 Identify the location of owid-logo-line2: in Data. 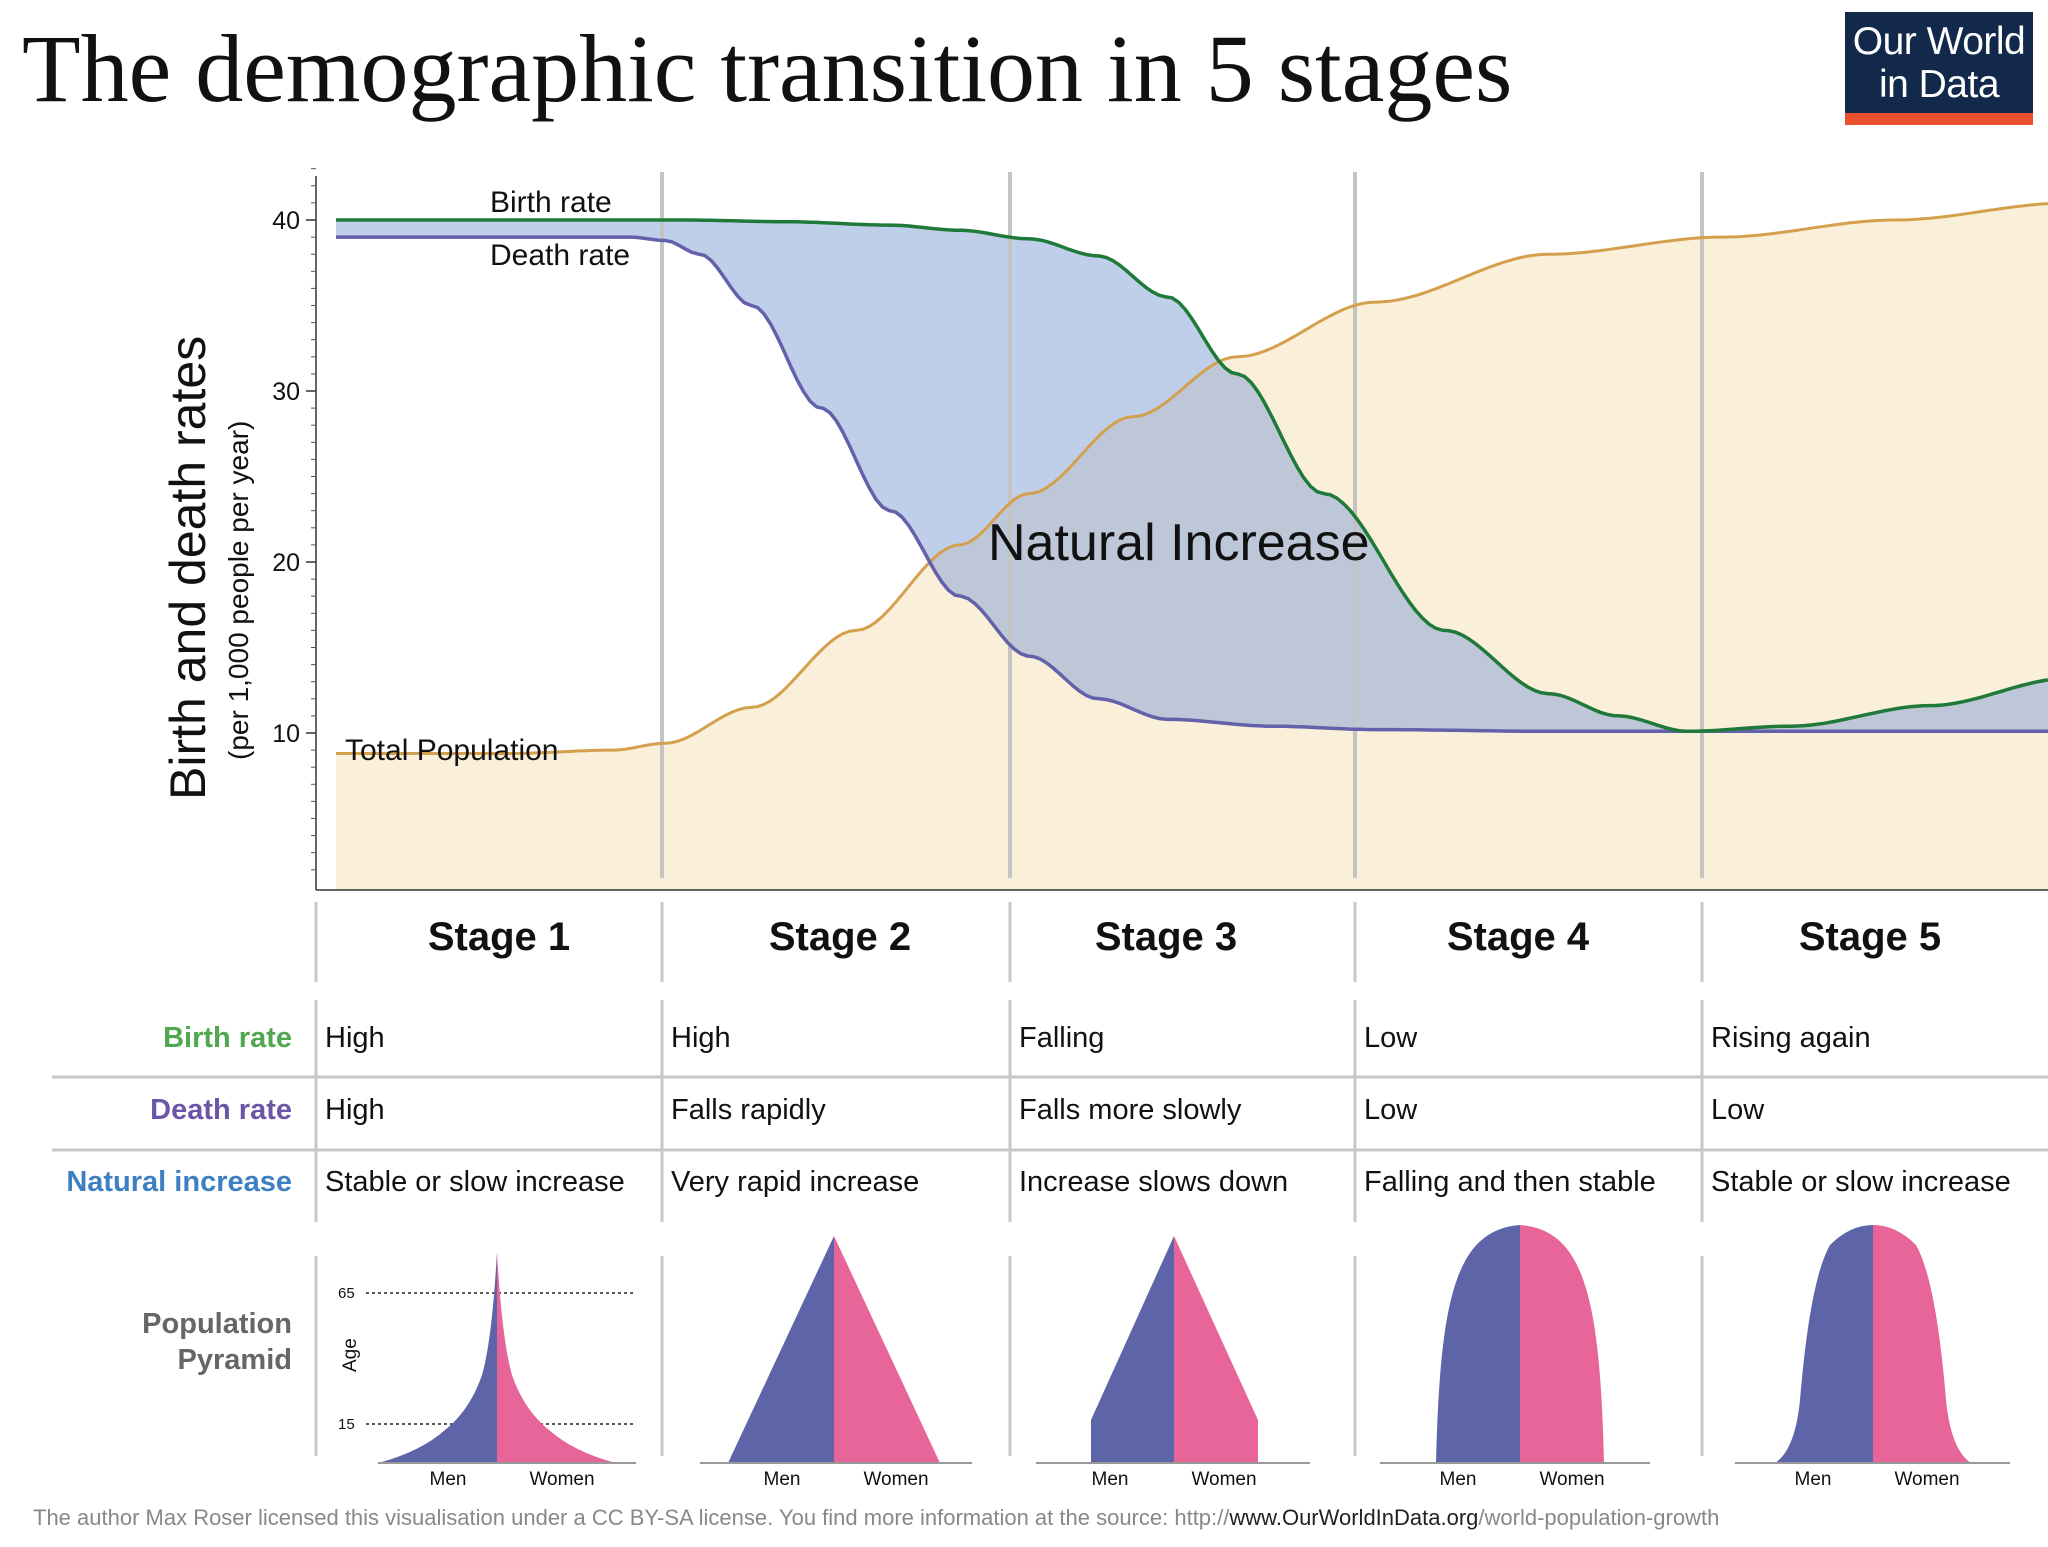
(1939, 84).